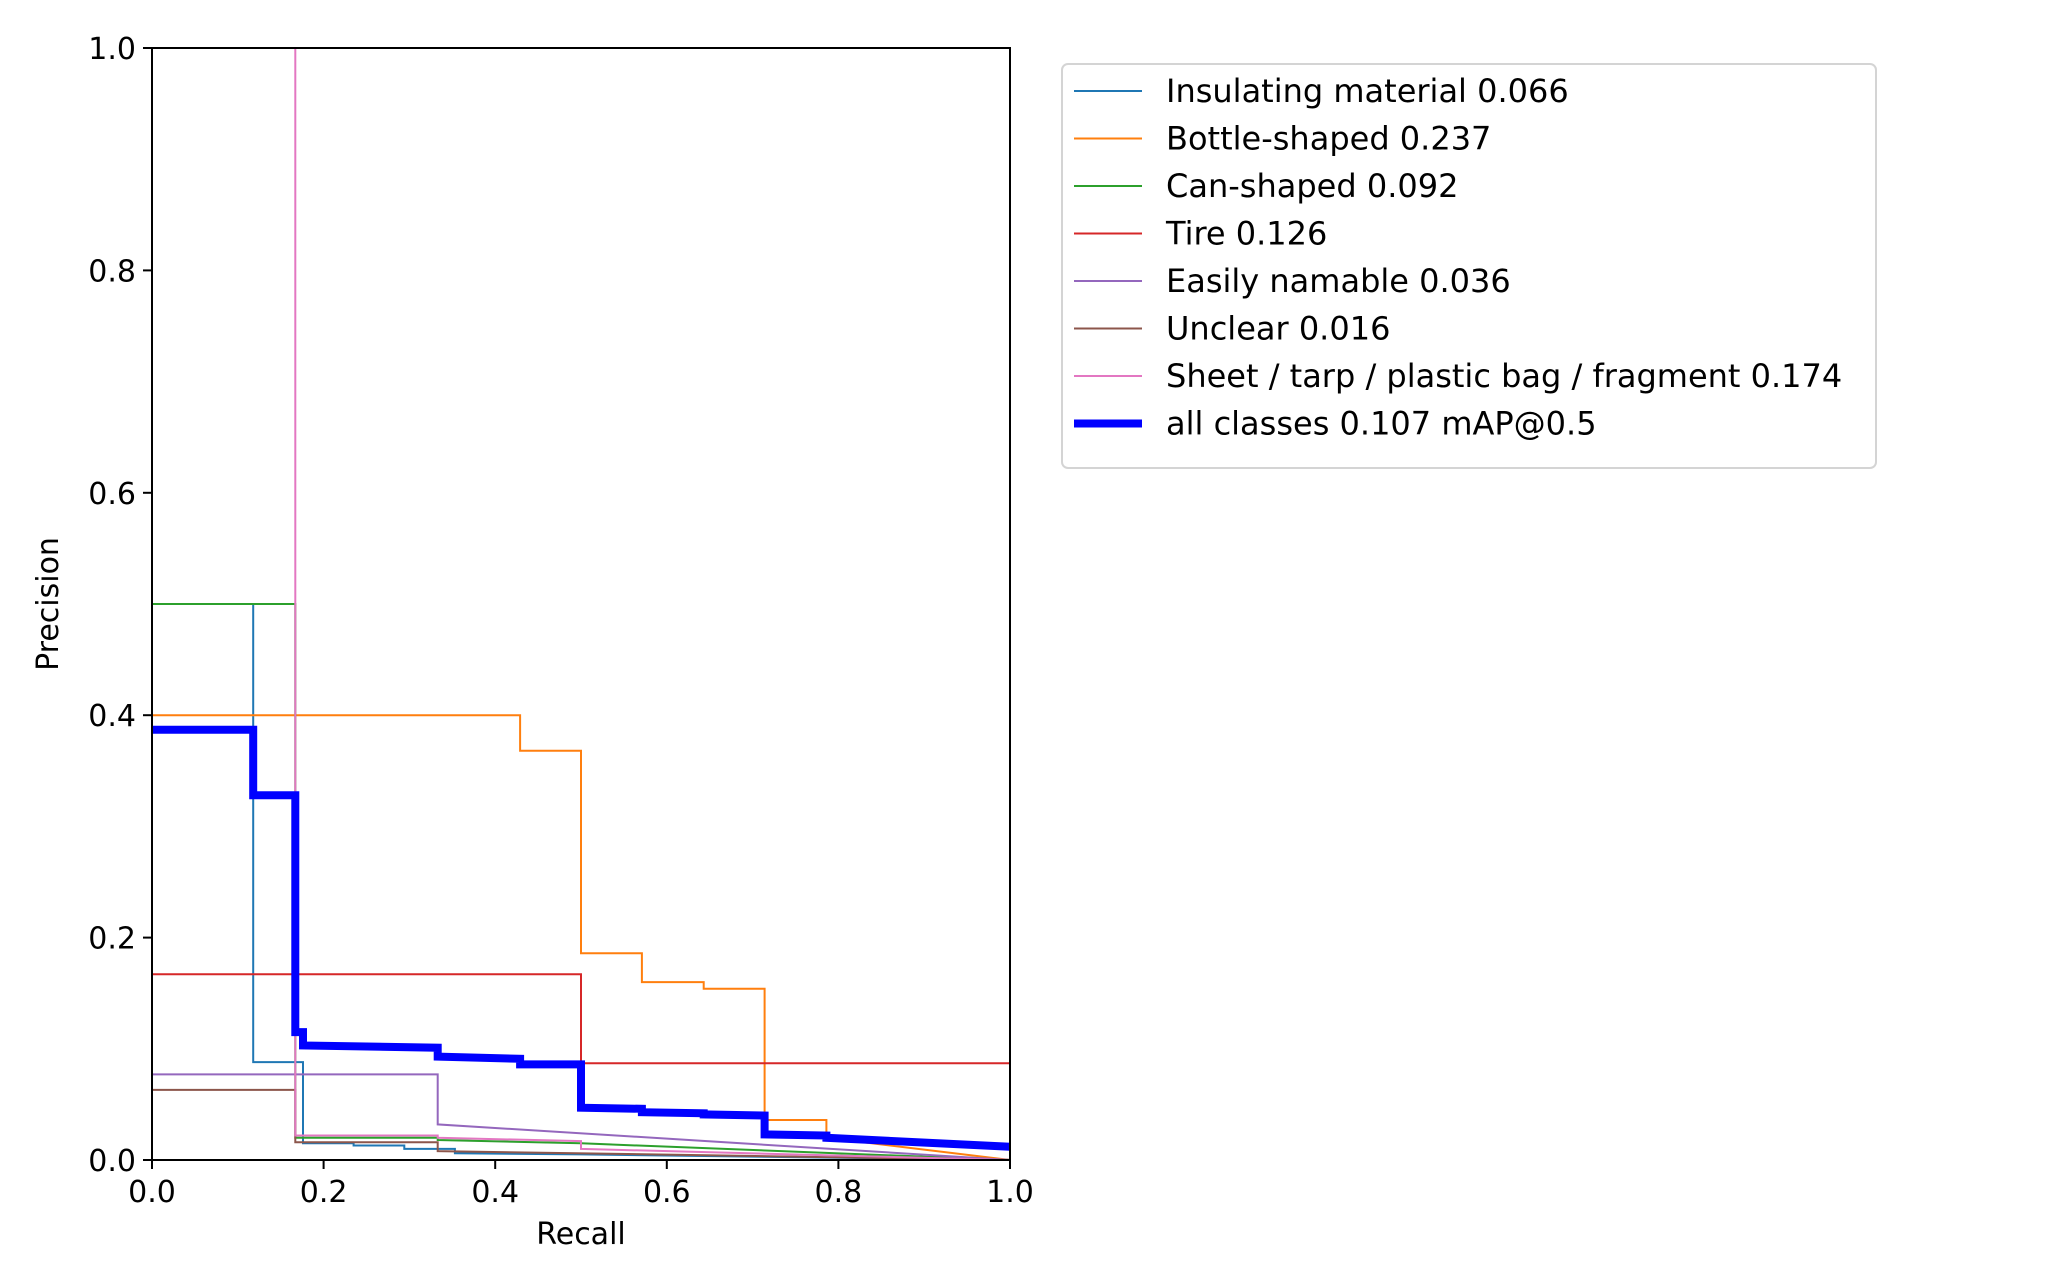 This screenshot has height=1280, width=2048. Describe the element at coordinates (839, 1192) in the screenshot. I see `x-tick-label: 0.8` at that location.